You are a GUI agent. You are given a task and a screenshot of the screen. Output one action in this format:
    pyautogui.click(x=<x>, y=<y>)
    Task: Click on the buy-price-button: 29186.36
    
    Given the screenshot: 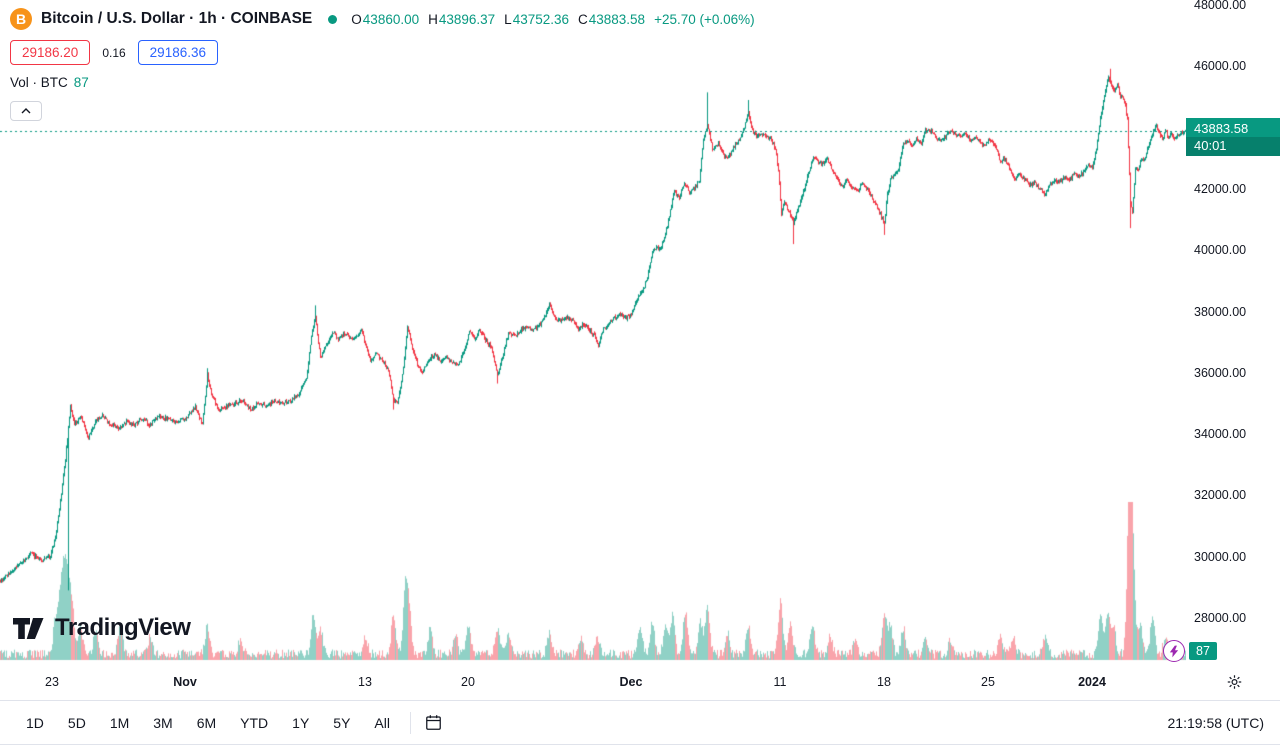 What is the action you would take?
    pyautogui.click(x=177, y=52)
    